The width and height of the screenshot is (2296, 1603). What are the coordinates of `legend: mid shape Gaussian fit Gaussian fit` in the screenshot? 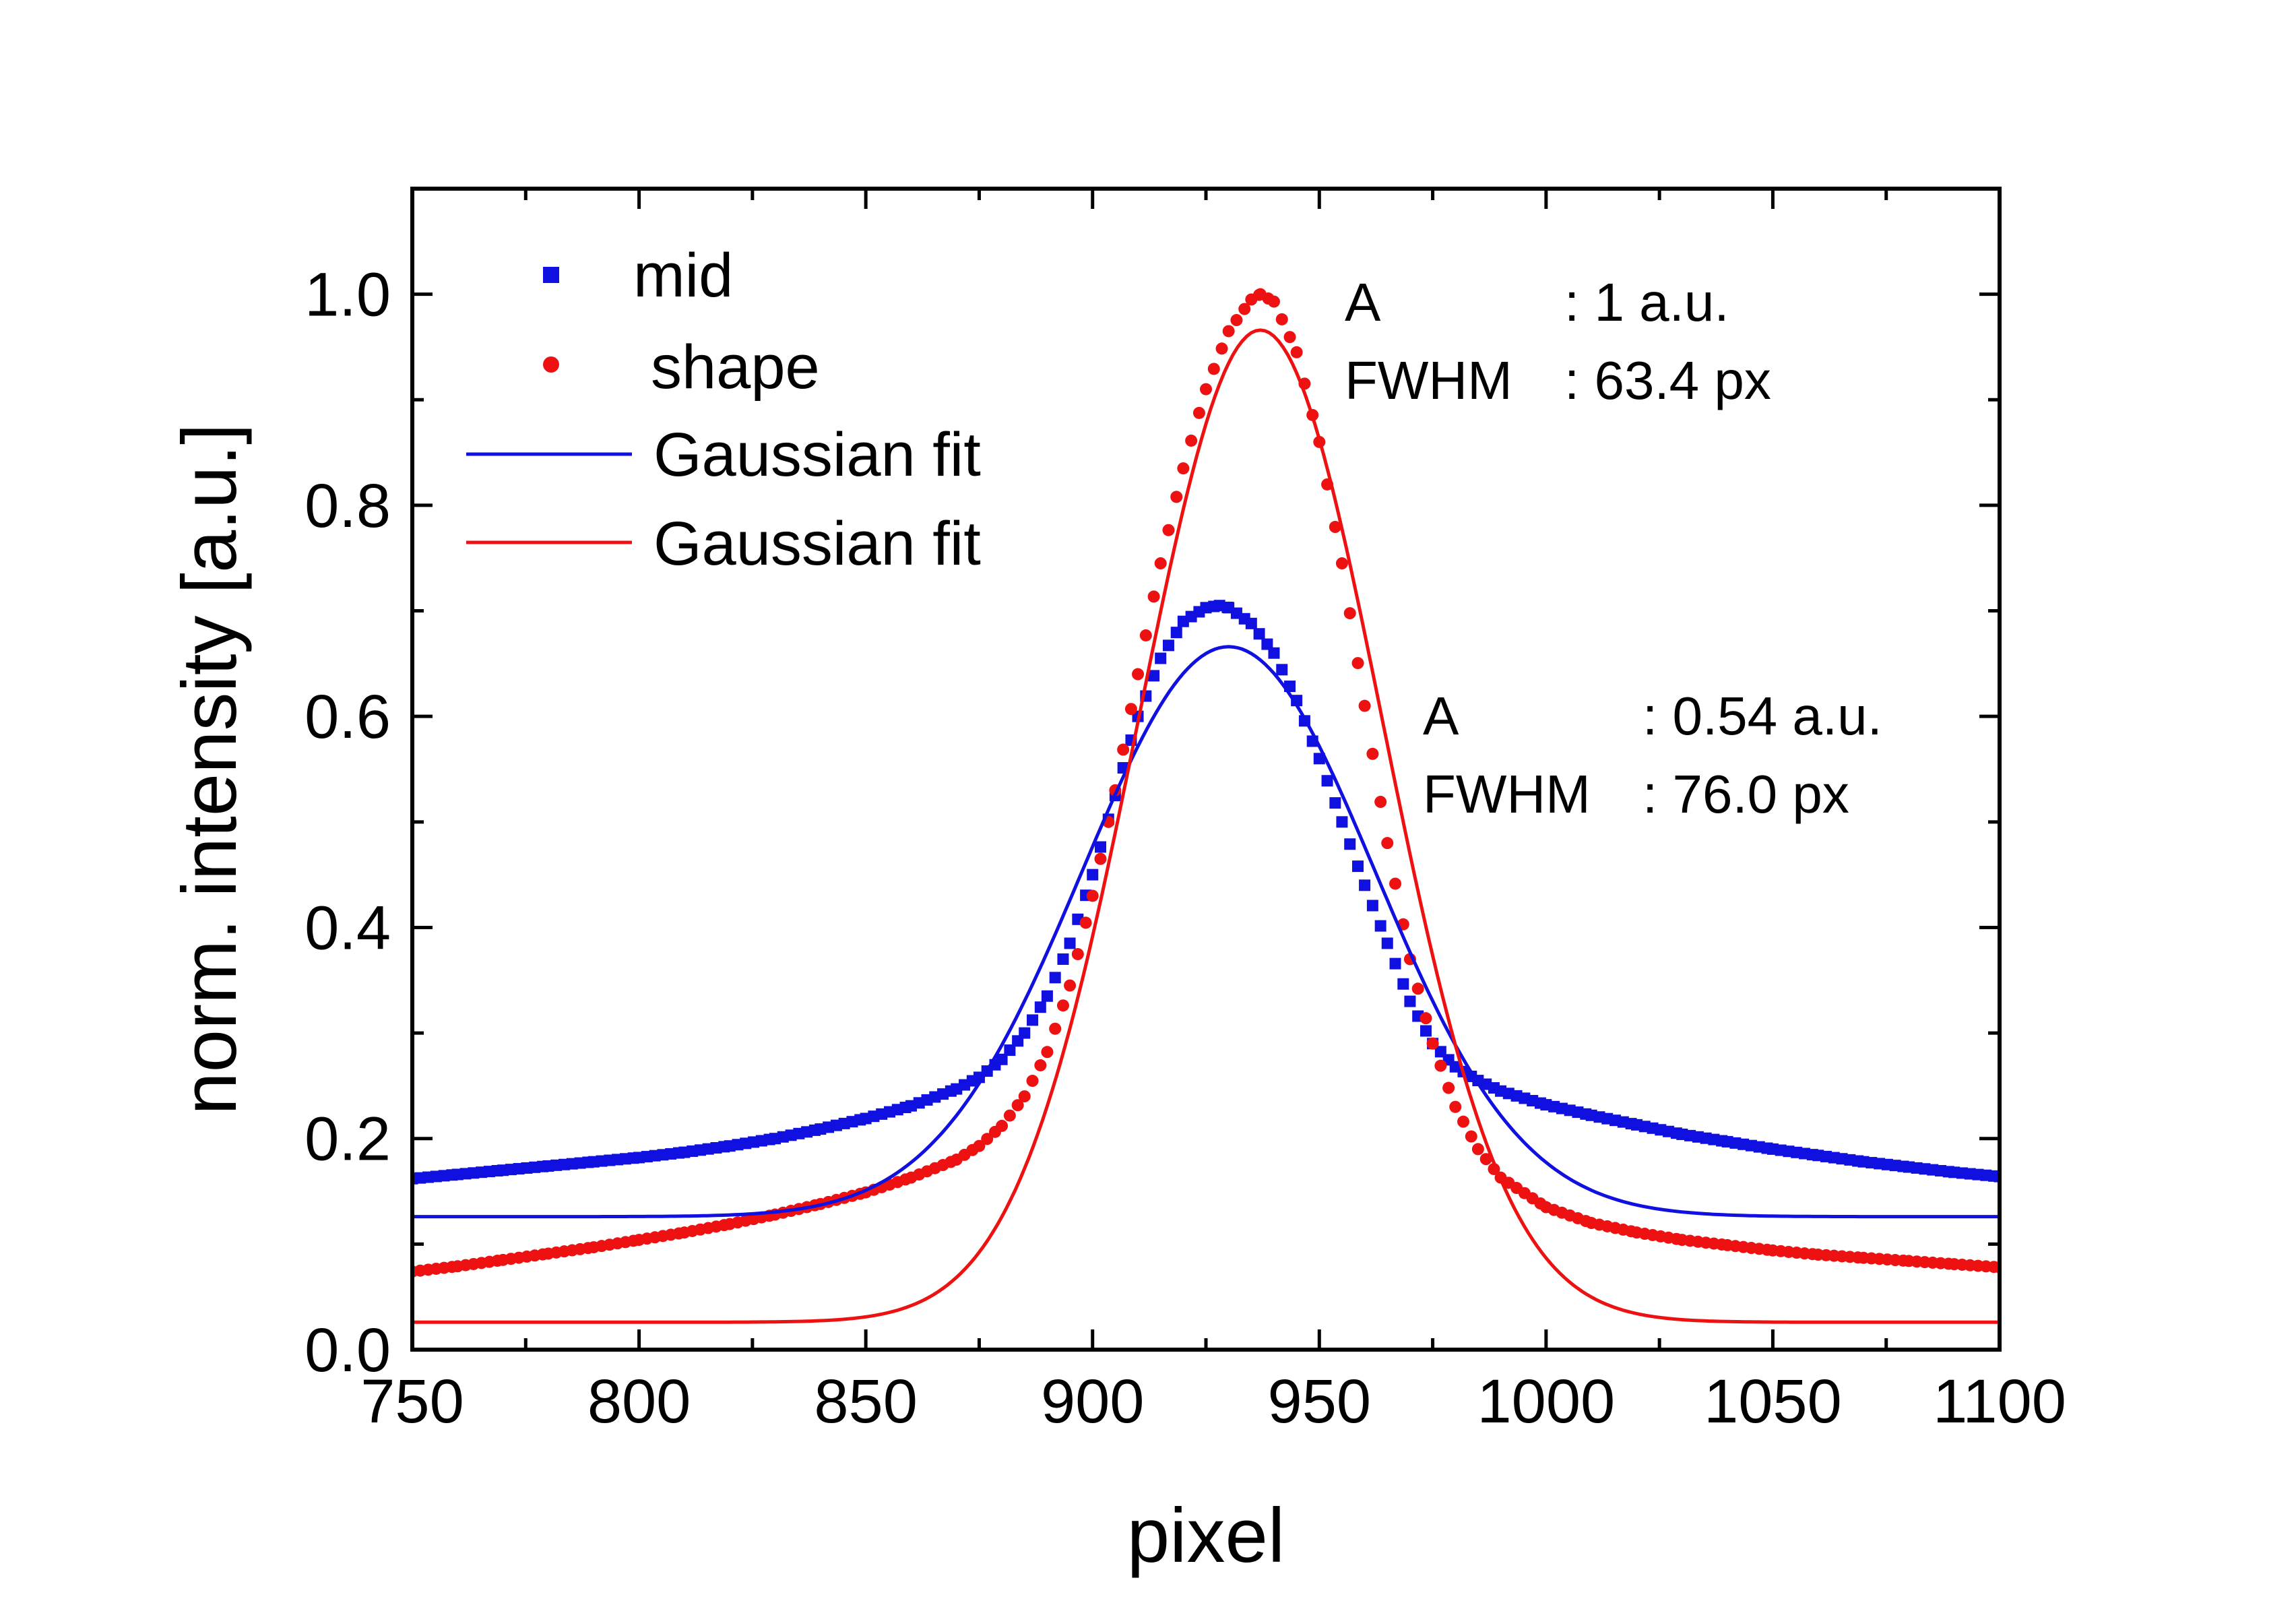 It's located at (723, 409).